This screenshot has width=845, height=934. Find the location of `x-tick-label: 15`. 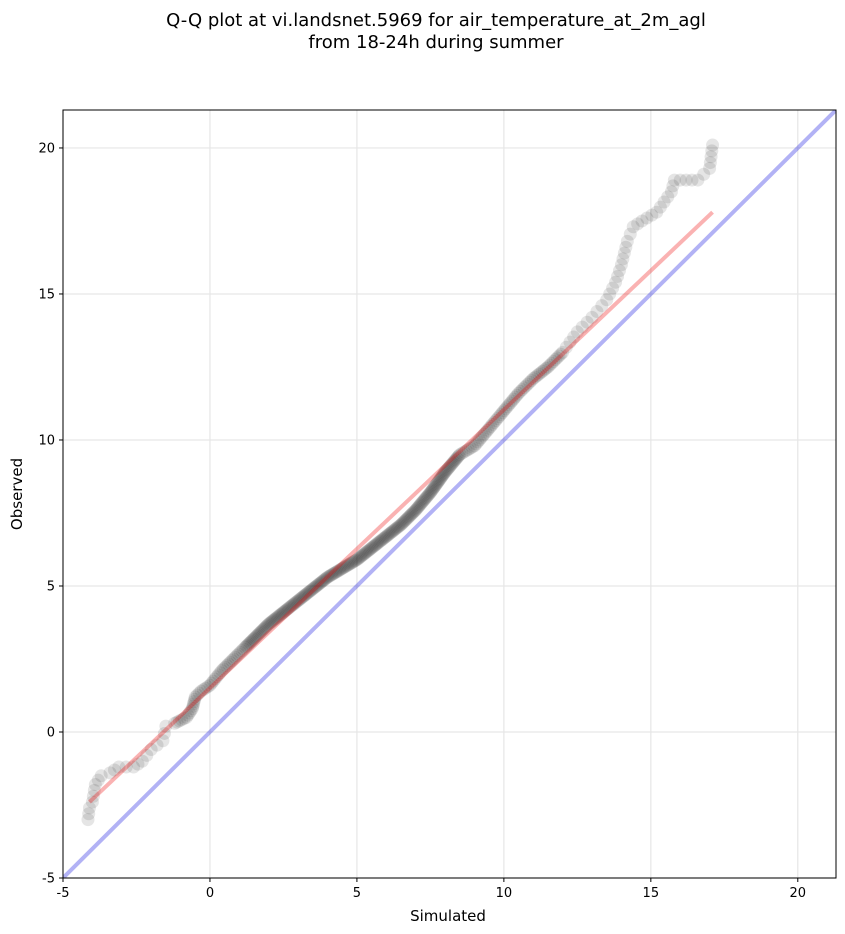

x-tick-label: 15 is located at coordinates (651, 893).